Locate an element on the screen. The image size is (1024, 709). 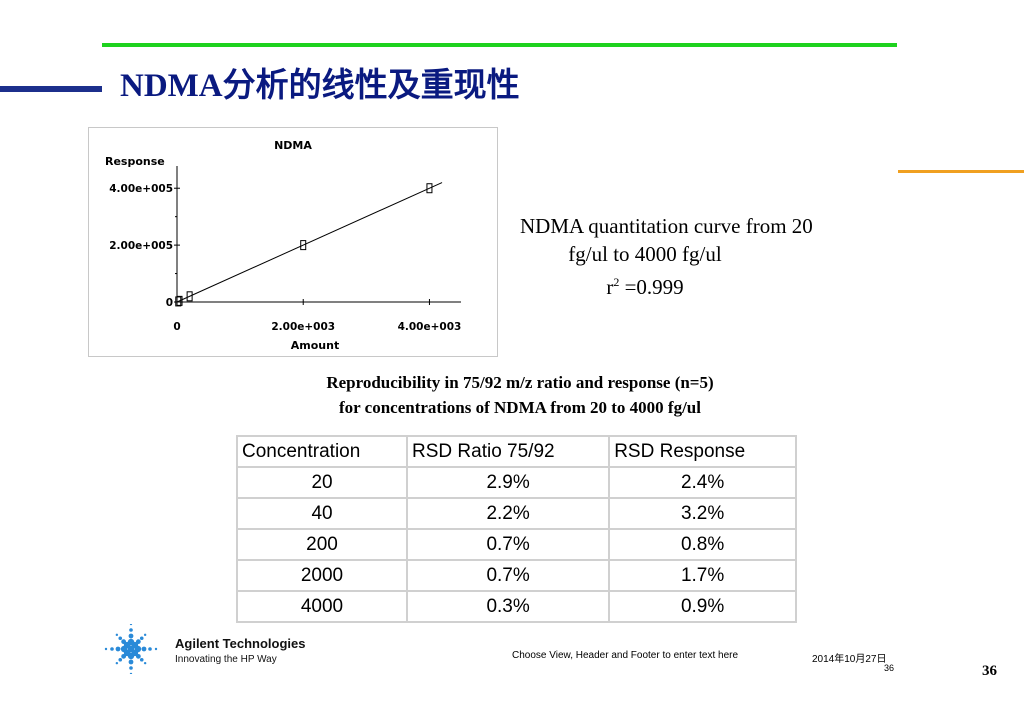
x-tick-label: 4.00e+003 is located at coordinates (430, 327).